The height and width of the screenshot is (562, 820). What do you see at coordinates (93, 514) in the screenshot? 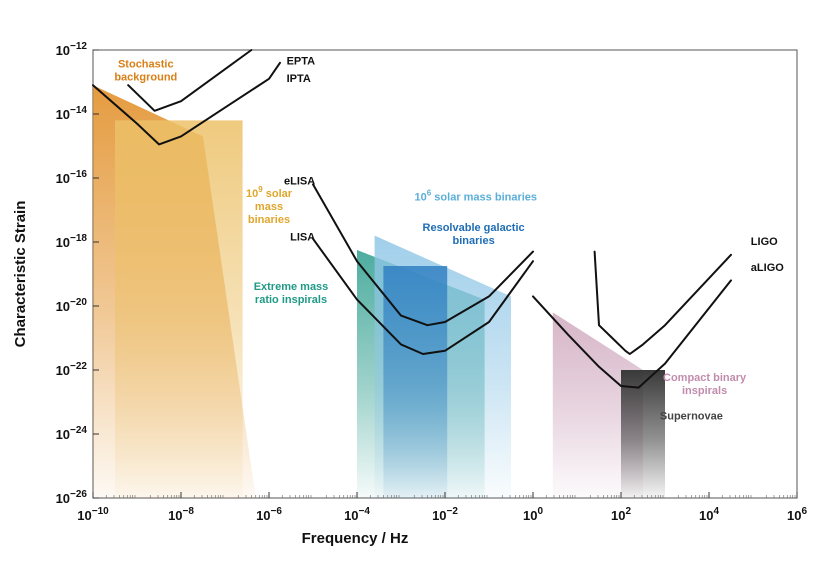
I see `x-tick-label: 10⁻¹⁰` at bounding box center [93, 514].